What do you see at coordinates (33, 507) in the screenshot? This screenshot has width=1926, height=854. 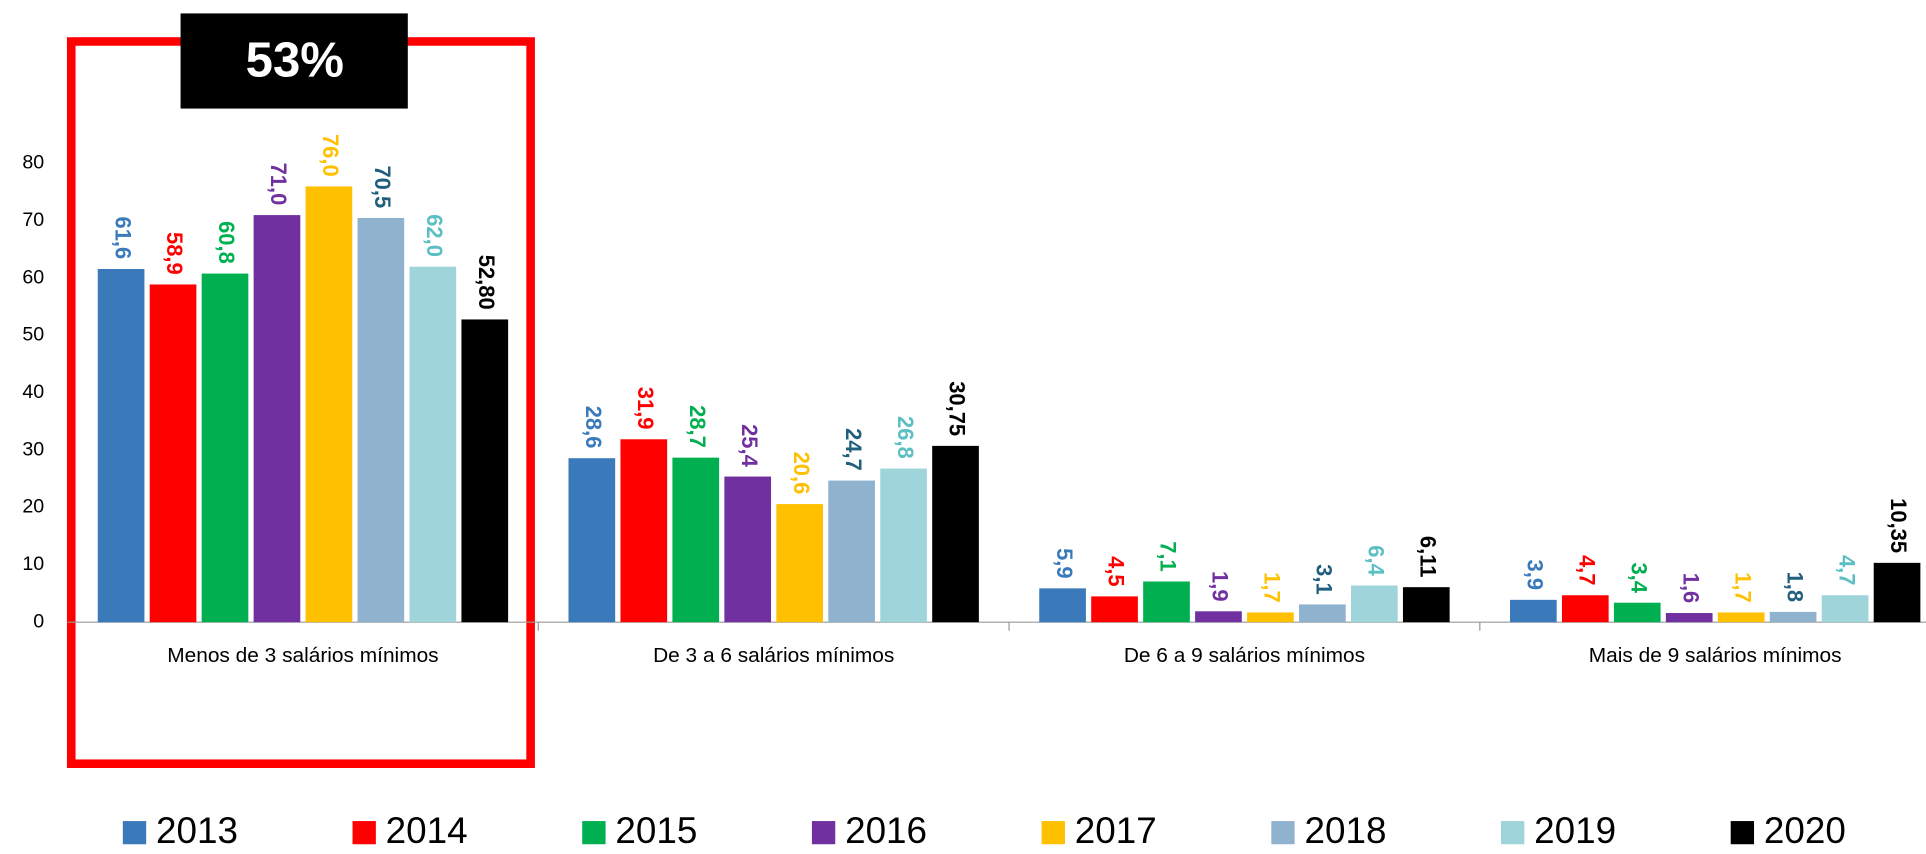 I see `y-tick-label: 20` at bounding box center [33, 507].